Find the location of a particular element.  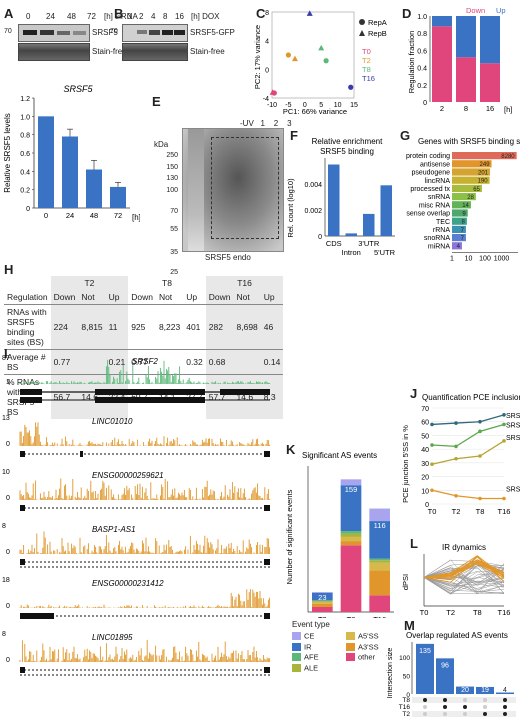

a-xtick-label: 24 is located at coordinates (70, 215).